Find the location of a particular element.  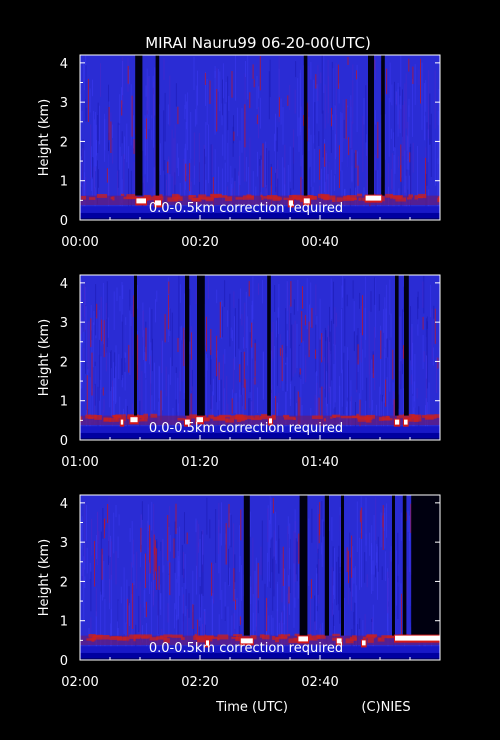

x-tick-label: 00:40 is located at coordinates (319, 242).